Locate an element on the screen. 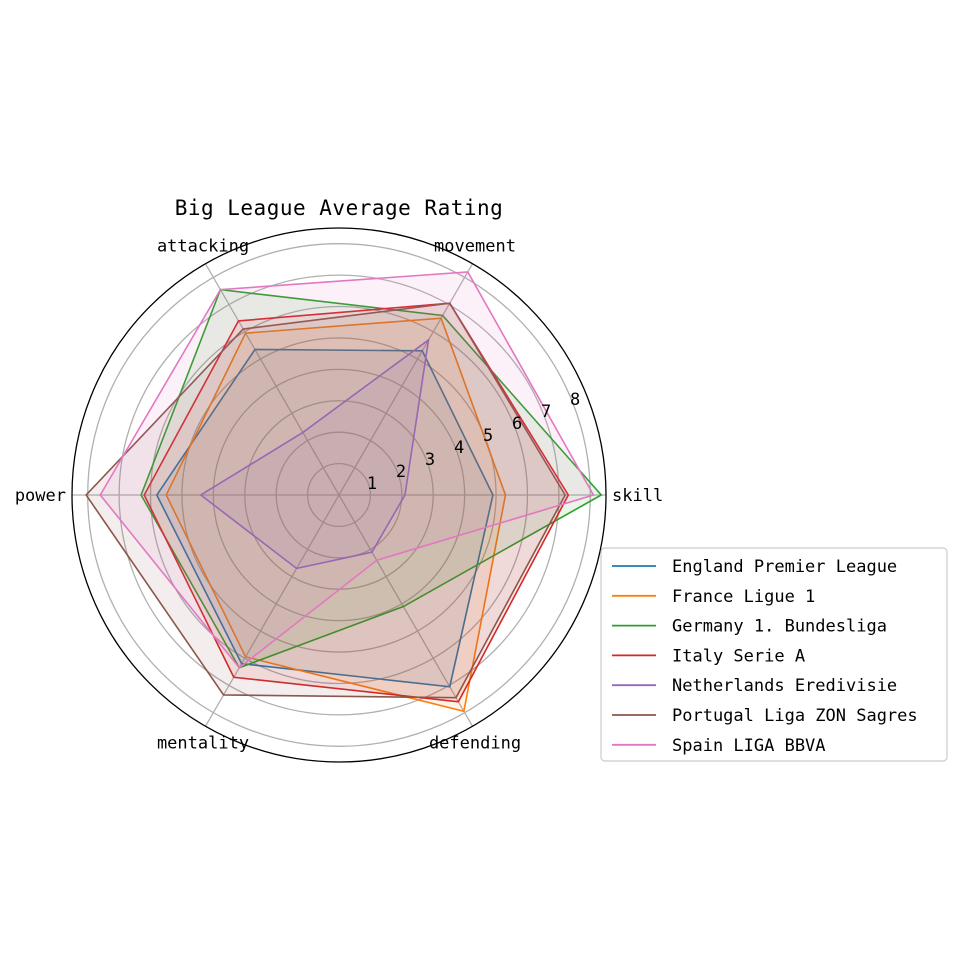 The height and width of the screenshot is (960, 960). legend-frame is located at coordinates (774, 654).